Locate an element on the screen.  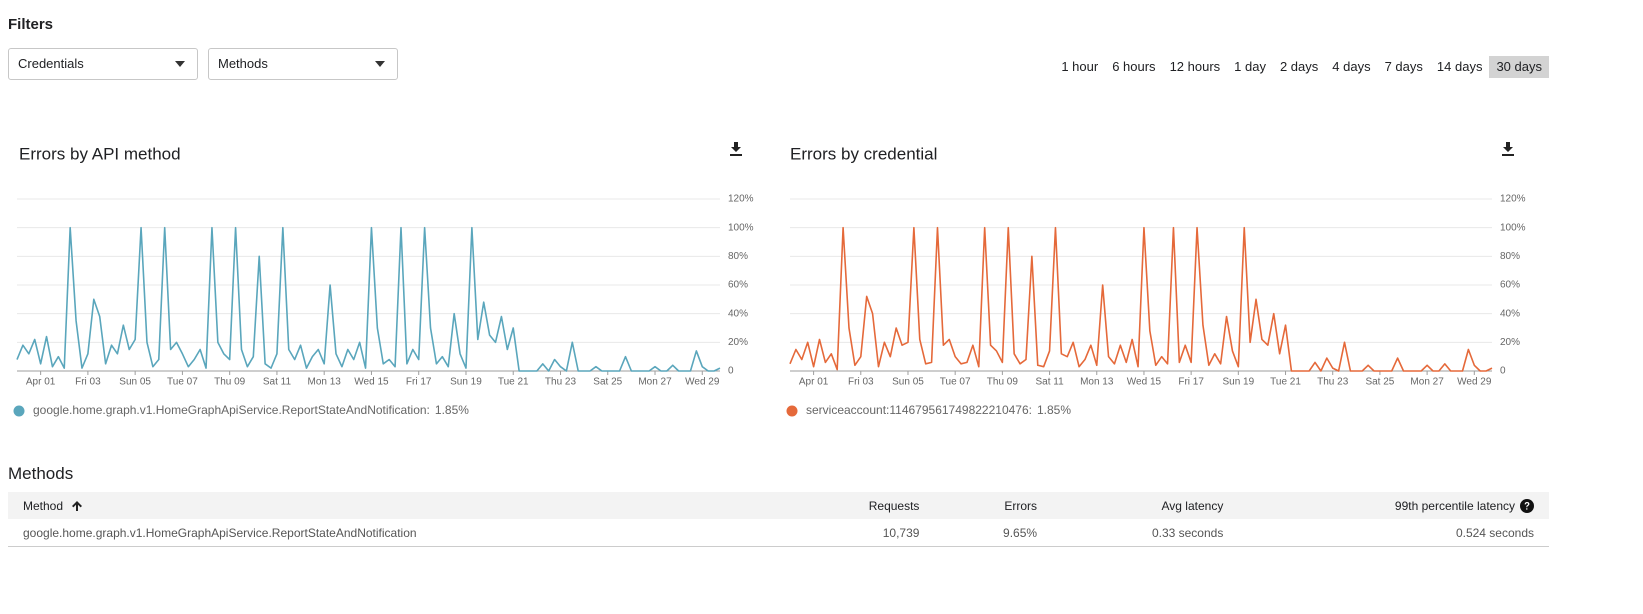
table-title: Methods is located at coordinates (41, 473).